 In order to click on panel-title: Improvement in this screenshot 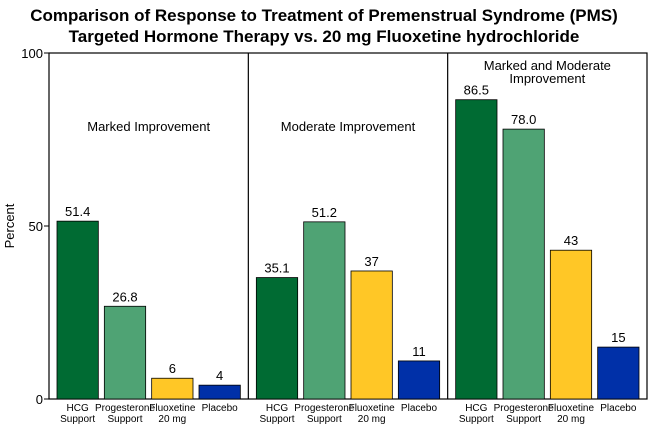, I will do `click(547, 78)`.